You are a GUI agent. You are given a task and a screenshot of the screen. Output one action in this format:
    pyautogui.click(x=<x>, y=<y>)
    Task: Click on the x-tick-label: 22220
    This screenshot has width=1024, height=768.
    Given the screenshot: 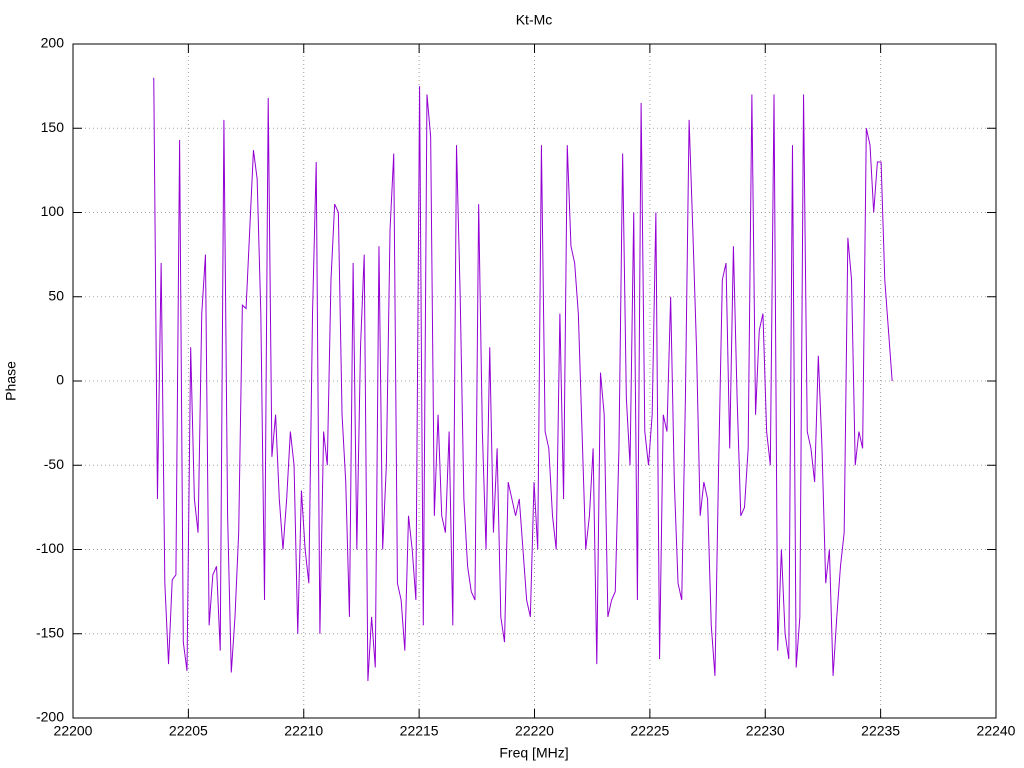 What is the action you would take?
    pyautogui.click(x=534, y=731)
    